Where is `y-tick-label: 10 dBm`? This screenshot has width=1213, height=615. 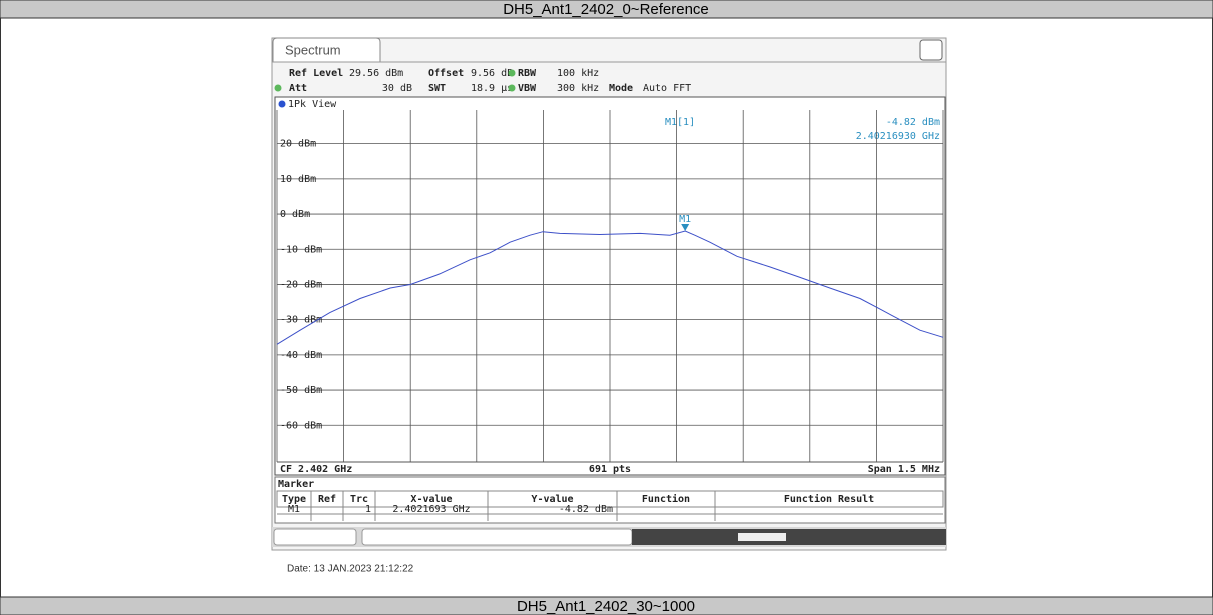
y-tick-label: 10 dBm is located at coordinates (298, 179).